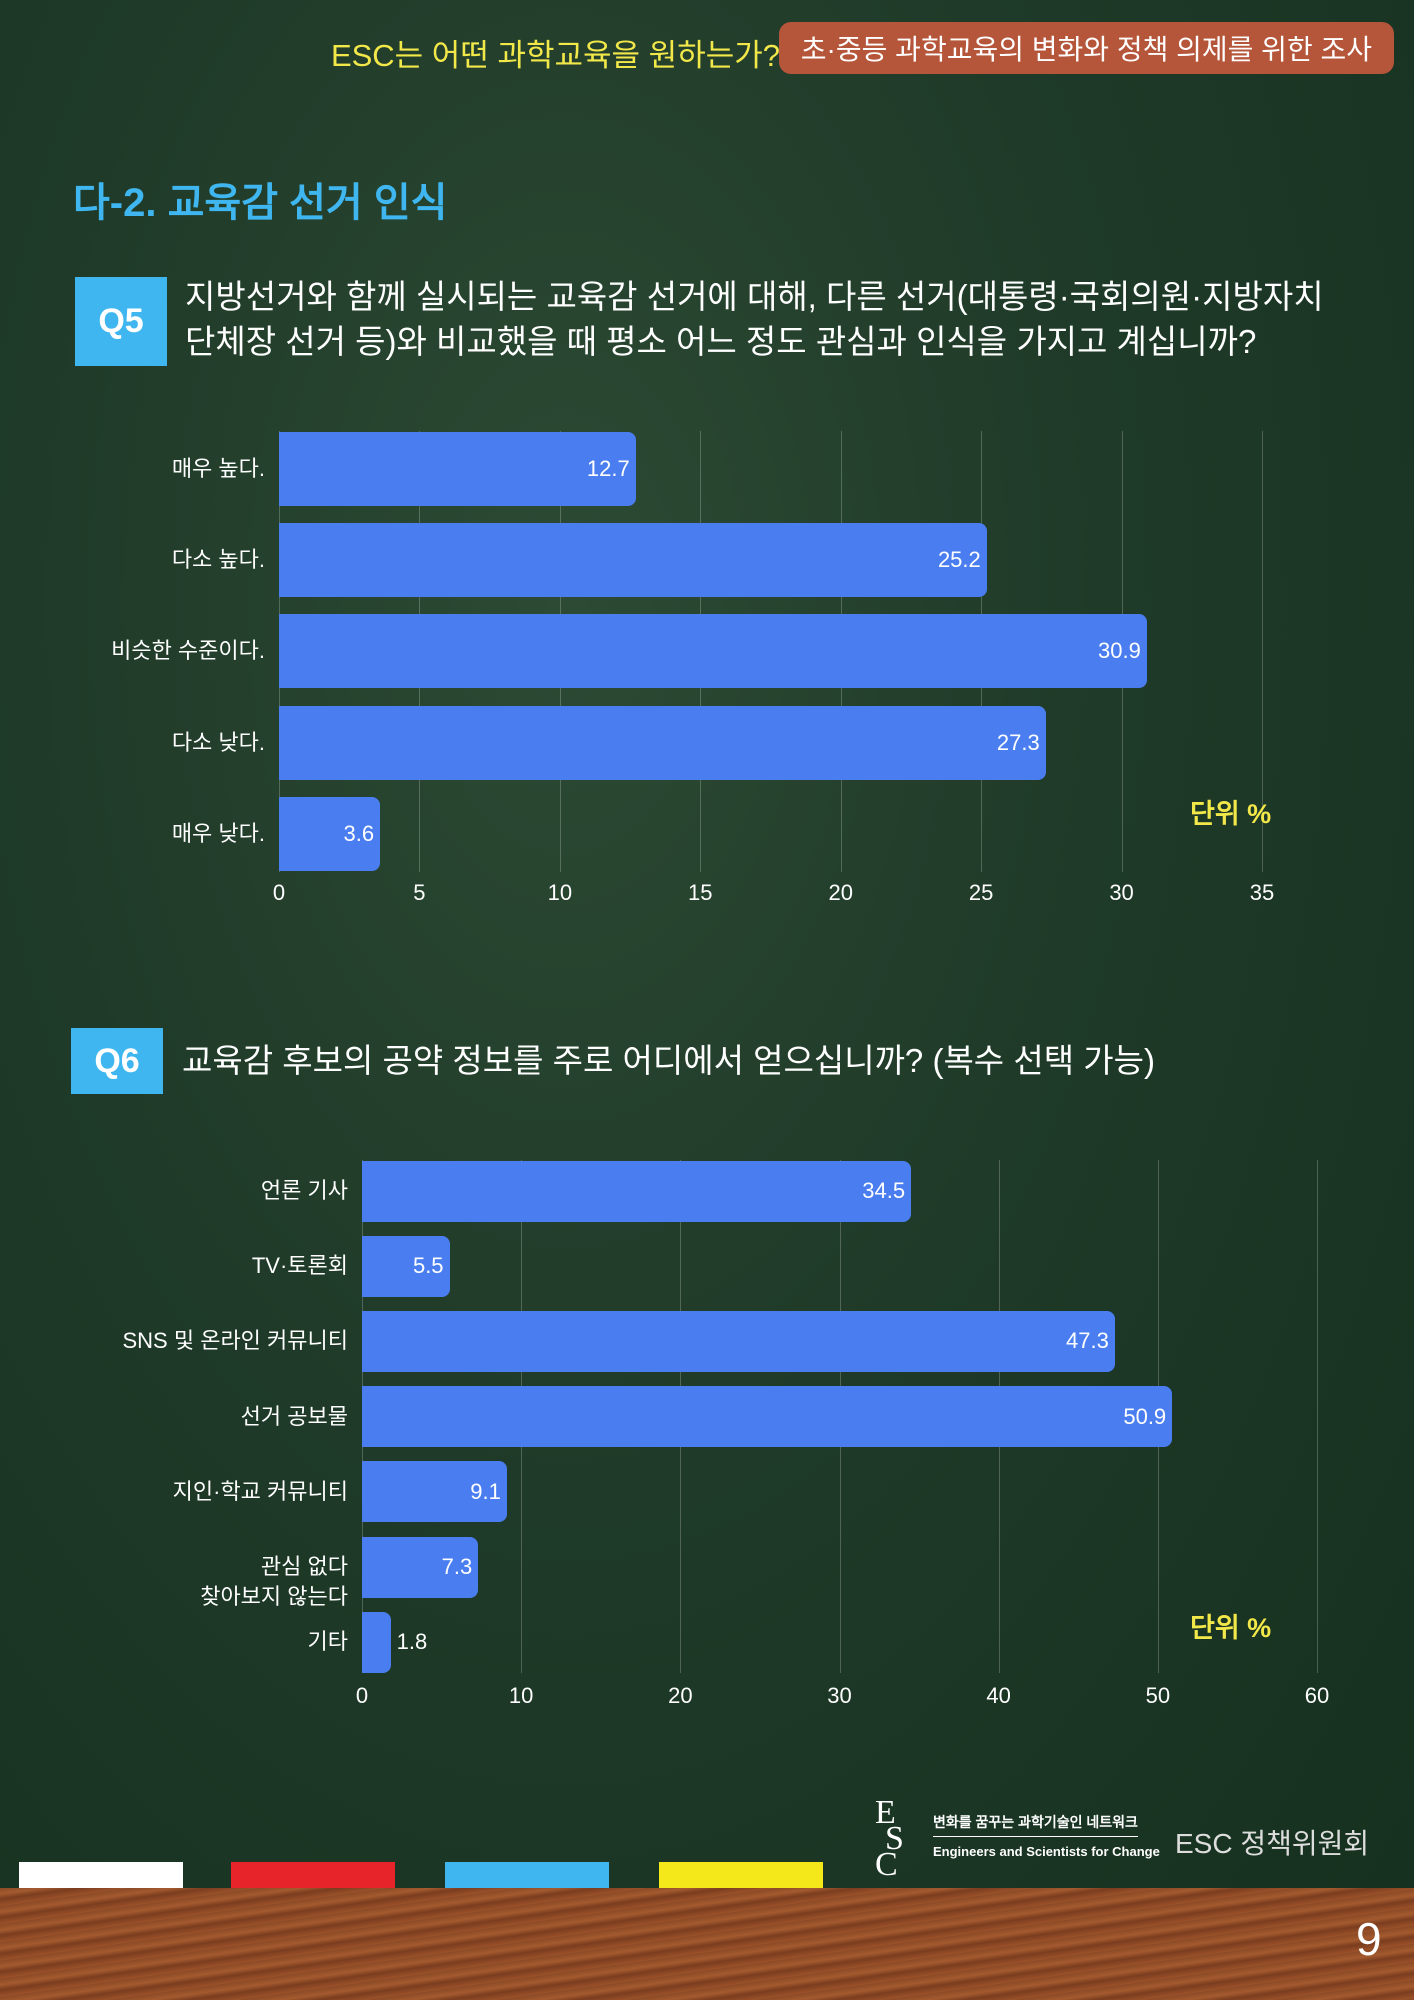 The height and width of the screenshot is (2000, 1414). I want to click on value-label: 47.3, so click(1087, 1341).